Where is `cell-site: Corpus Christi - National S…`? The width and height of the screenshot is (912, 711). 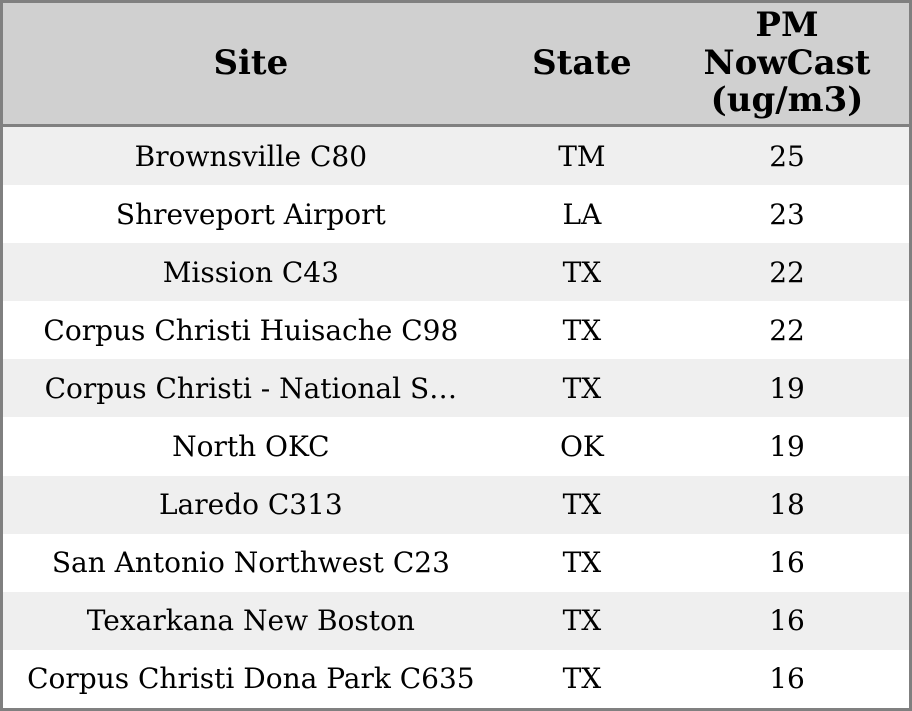
cell-site: Corpus Christi - National S… is located at coordinates (250, 388).